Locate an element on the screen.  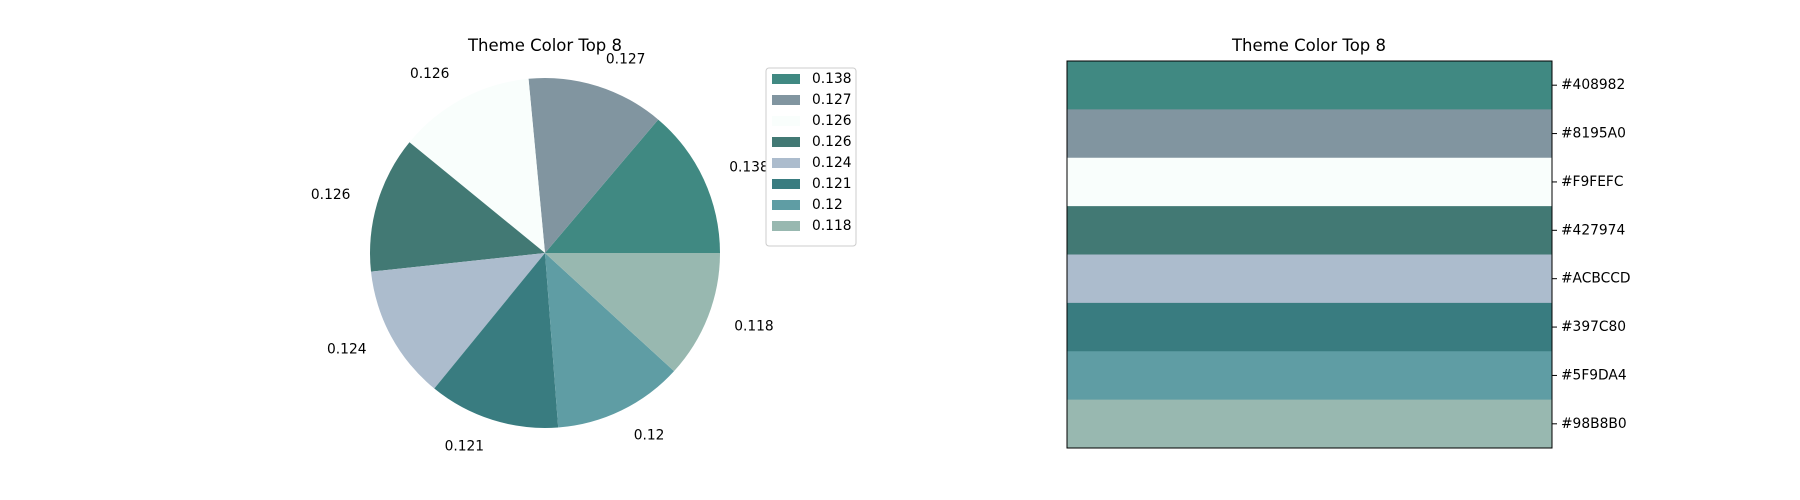
swatch-tick-label: #8195A0 is located at coordinates (1593, 134).